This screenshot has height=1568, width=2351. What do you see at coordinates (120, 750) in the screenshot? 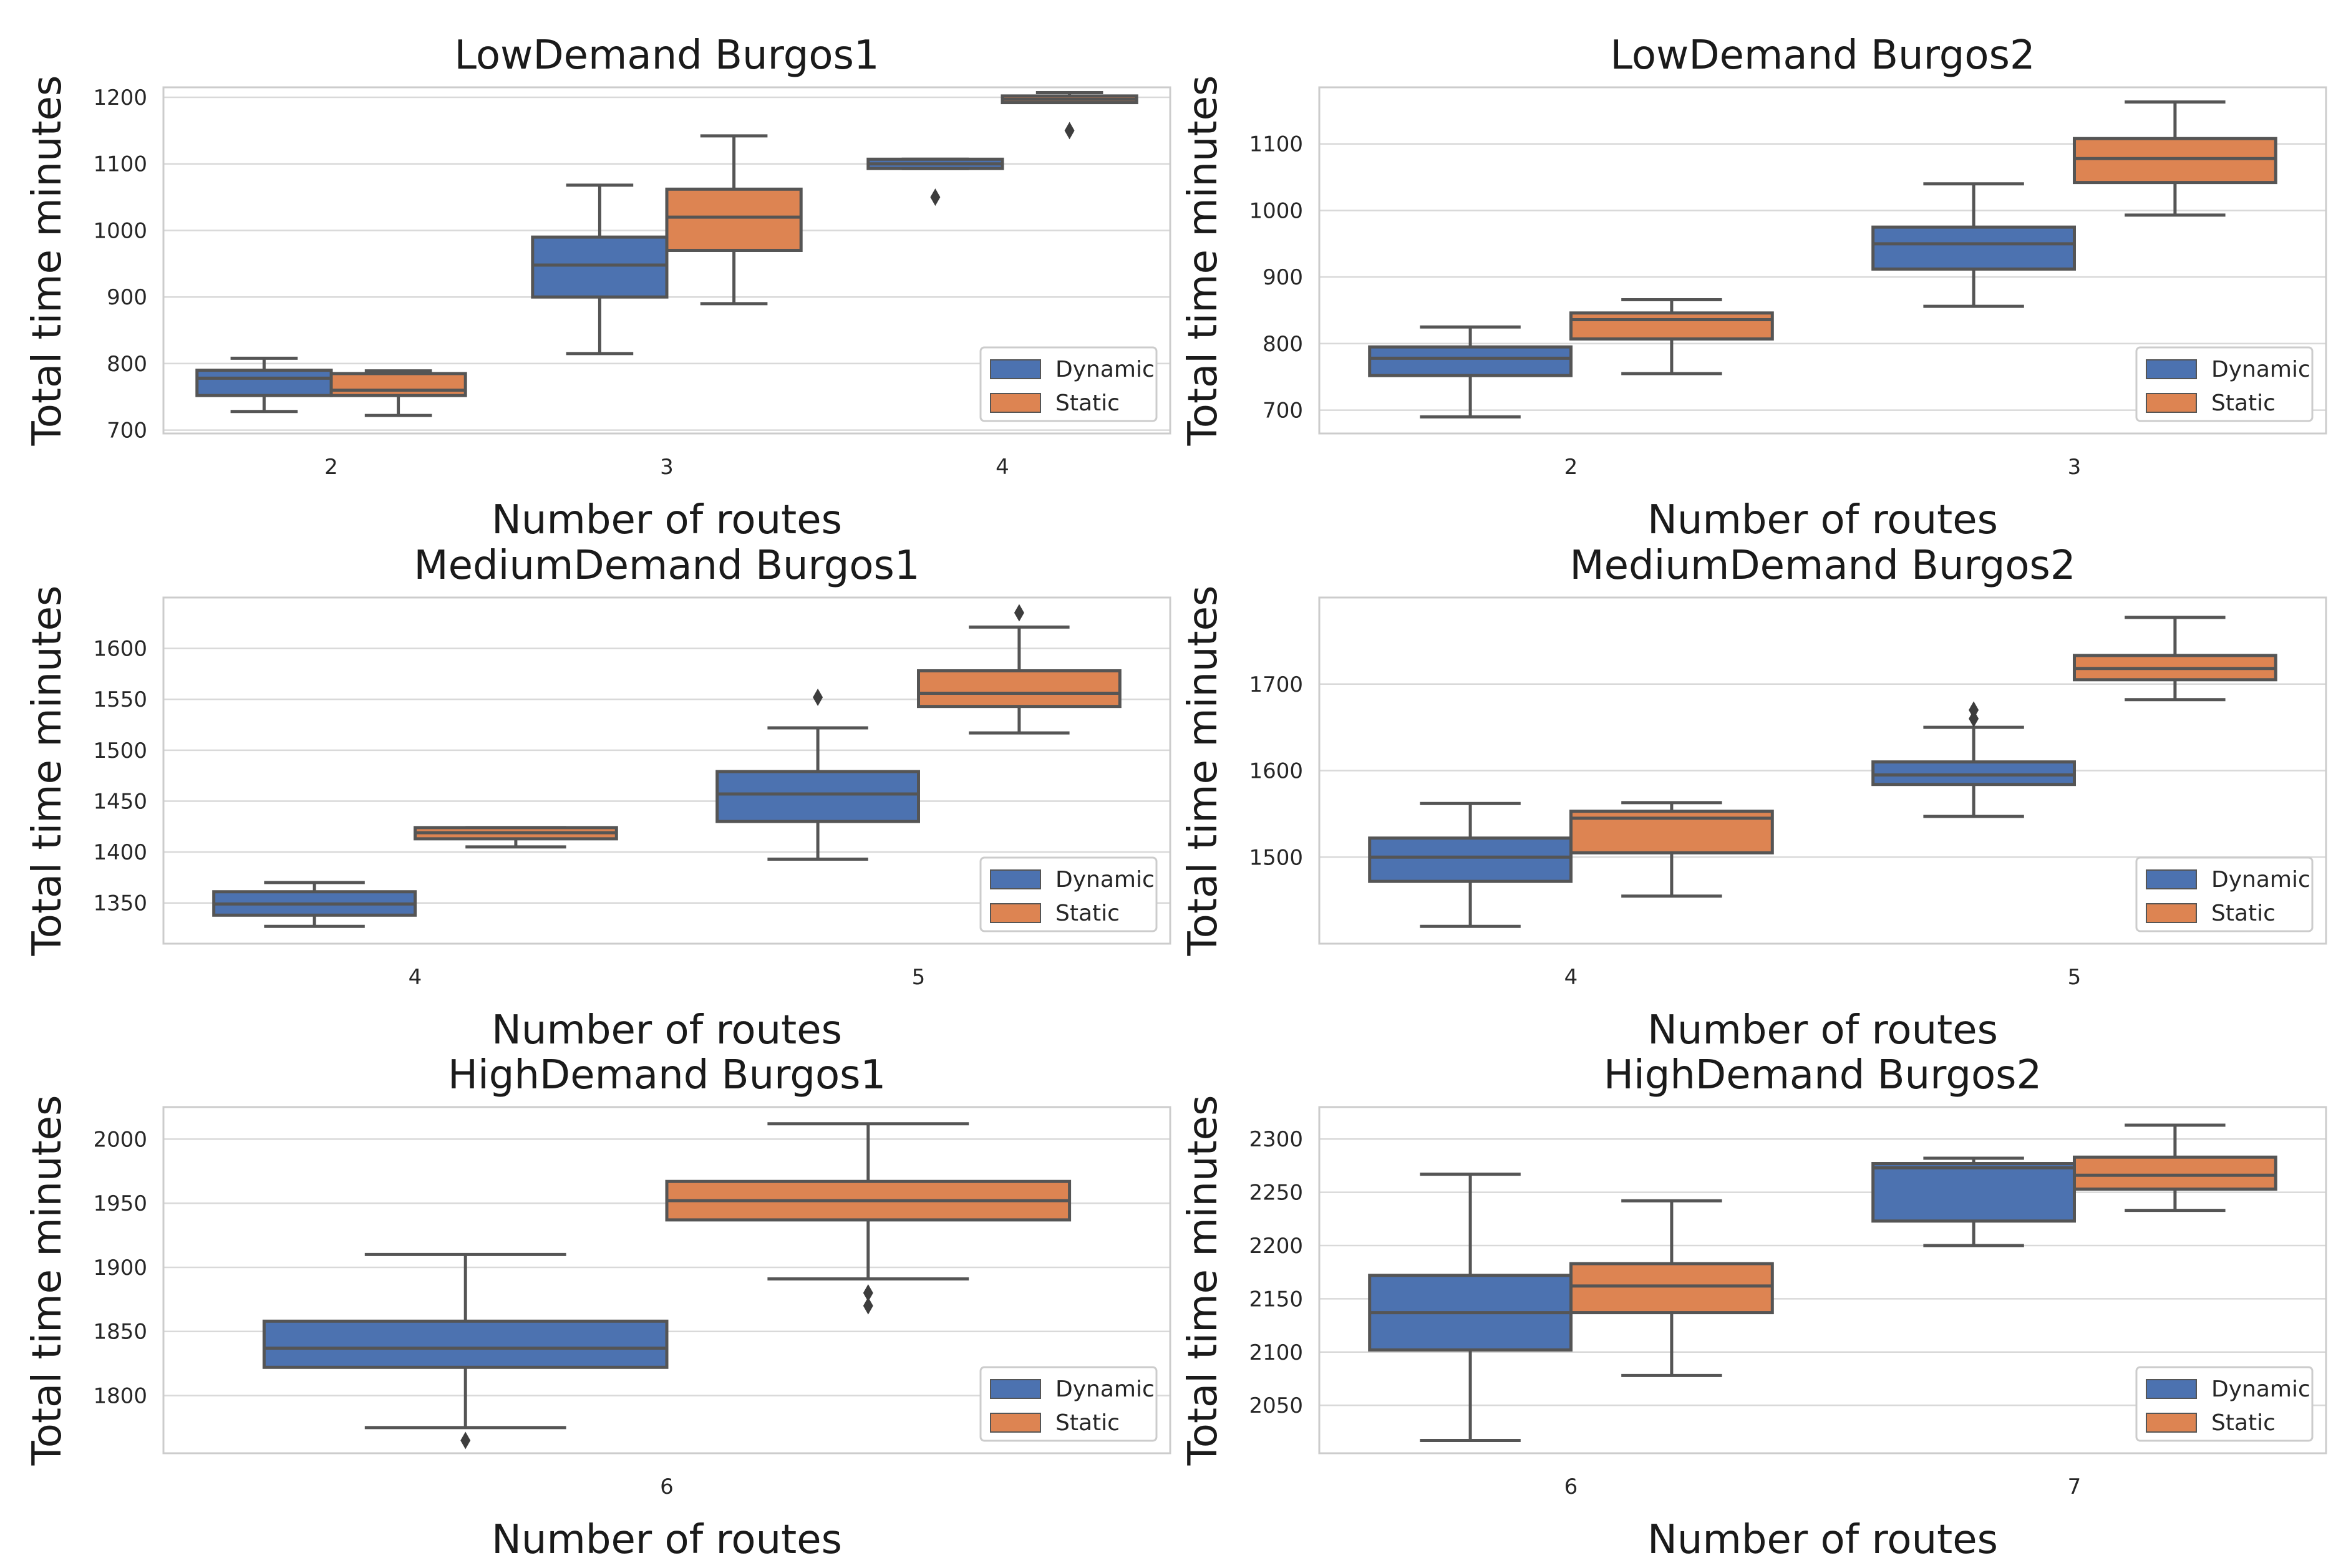
I see `y-tick-label: 1500` at bounding box center [120, 750].